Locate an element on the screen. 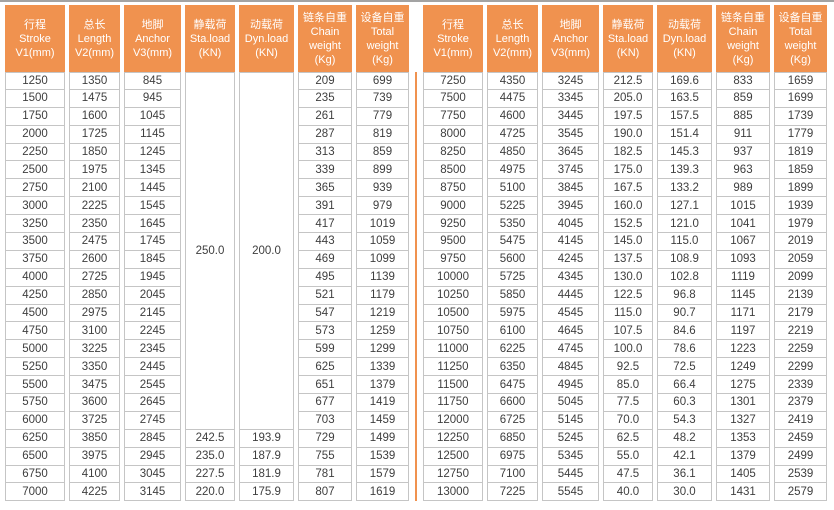 The image size is (834, 510). header-line: 设备自重 is located at coordinates (800, 17).